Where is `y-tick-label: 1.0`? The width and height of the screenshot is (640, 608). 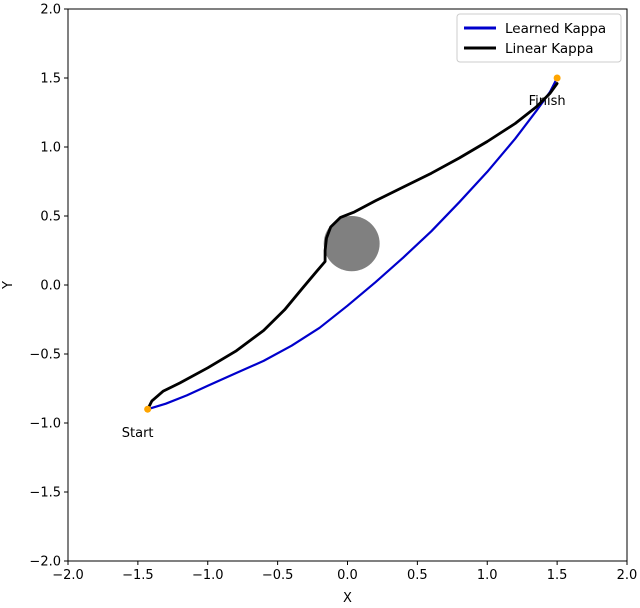
y-tick-label: 1.0 is located at coordinates (50, 148).